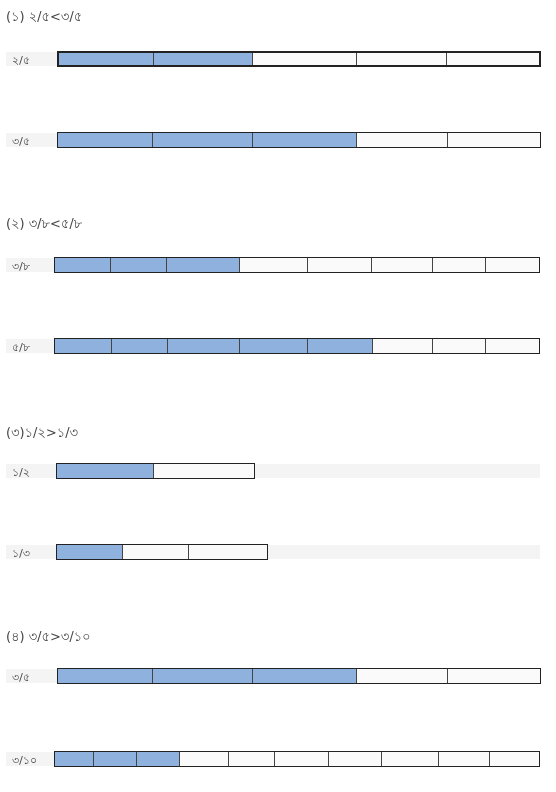 Image resolution: width=556 pixels, height=792 pixels. What do you see at coordinates (21, 347) in the screenshot?
I see `fraction-label: ৫/৮` at bounding box center [21, 347].